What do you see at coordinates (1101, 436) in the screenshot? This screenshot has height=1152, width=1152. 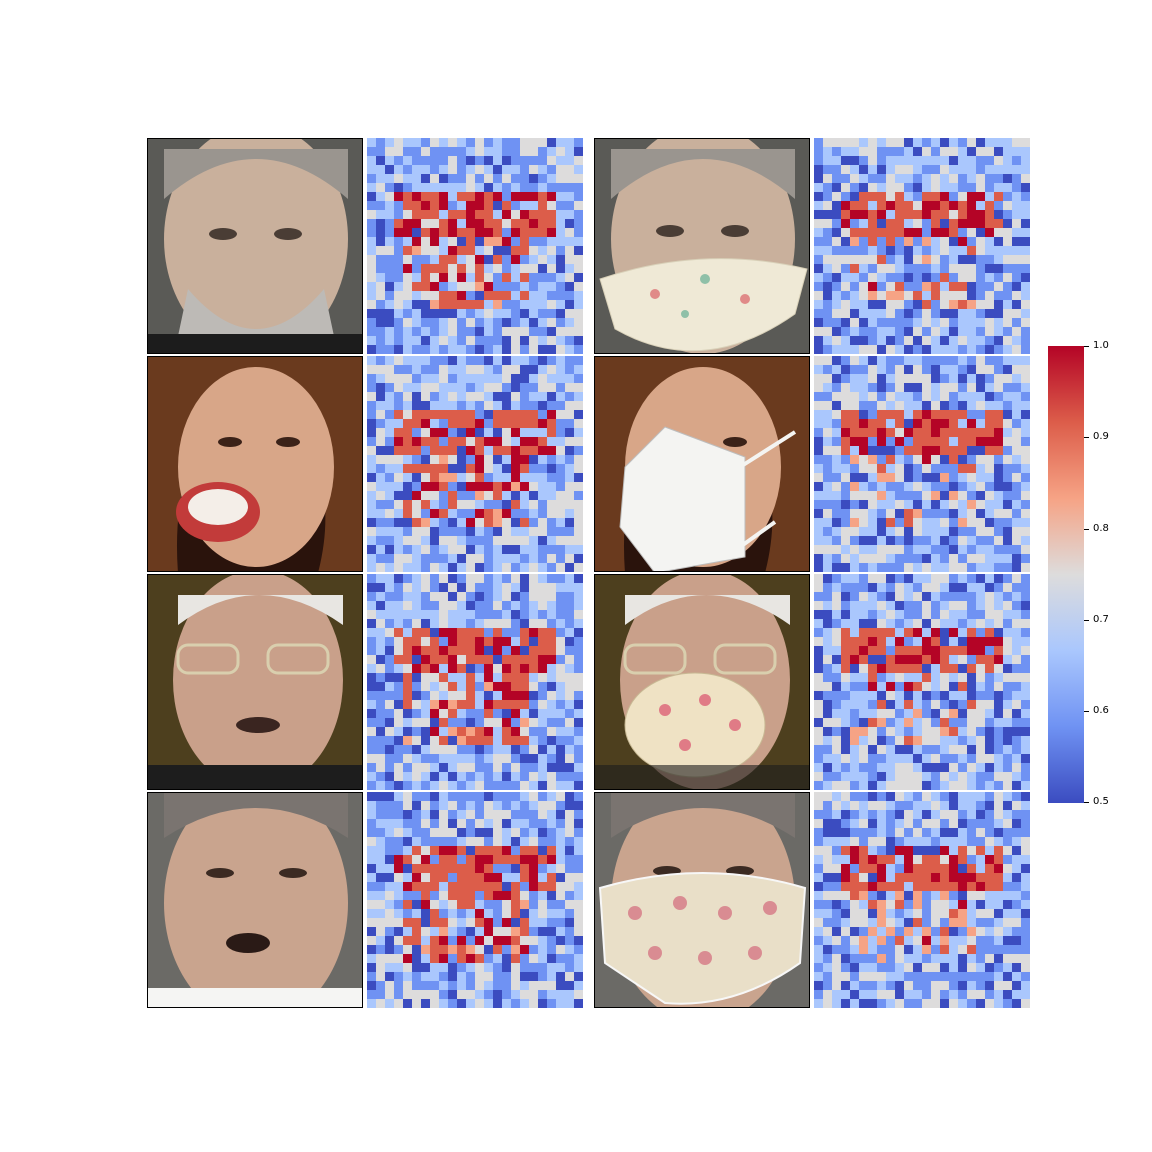 I see `colorbar-tick-label: 0.9` at bounding box center [1101, 436].